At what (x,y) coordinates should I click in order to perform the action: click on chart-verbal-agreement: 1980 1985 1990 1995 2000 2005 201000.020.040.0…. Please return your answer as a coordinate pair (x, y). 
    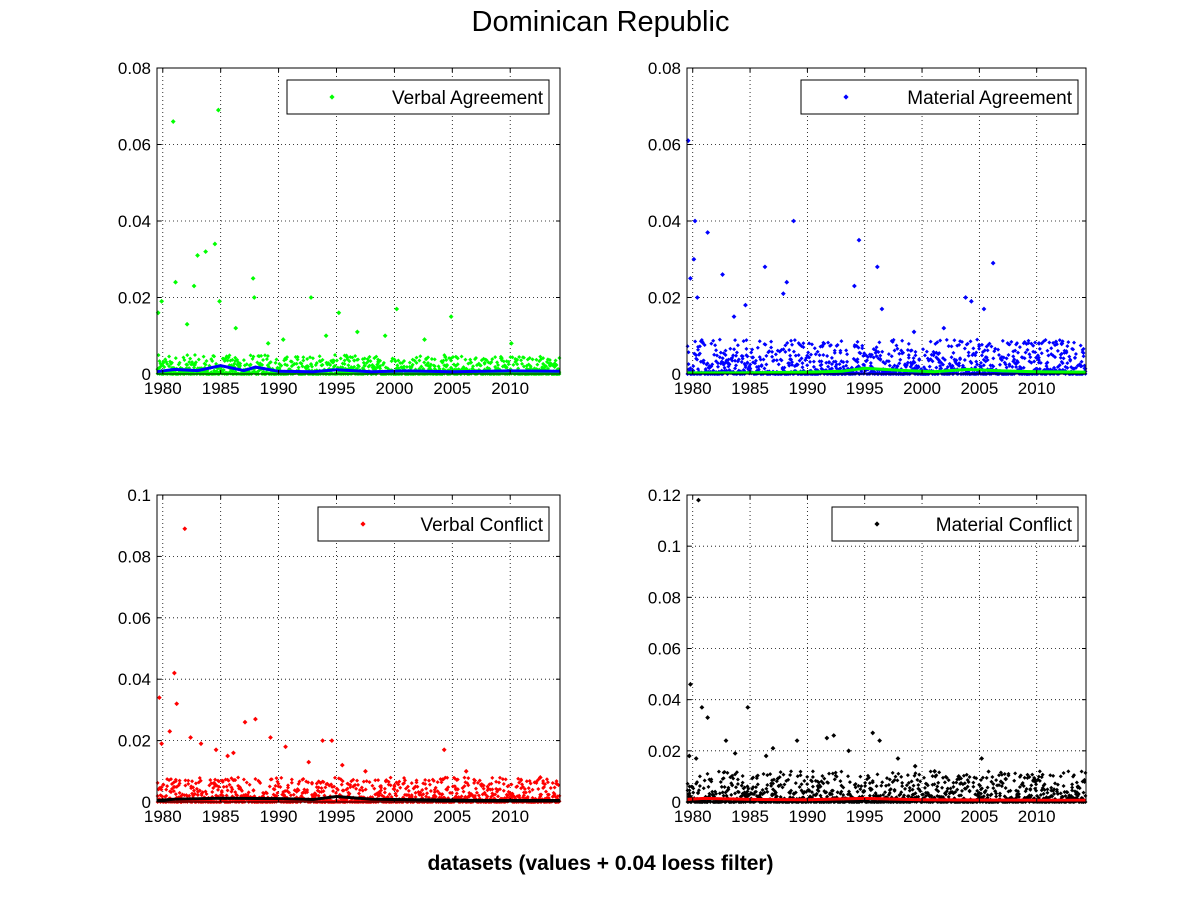
    Looking at the image, I should click on (340, 228).